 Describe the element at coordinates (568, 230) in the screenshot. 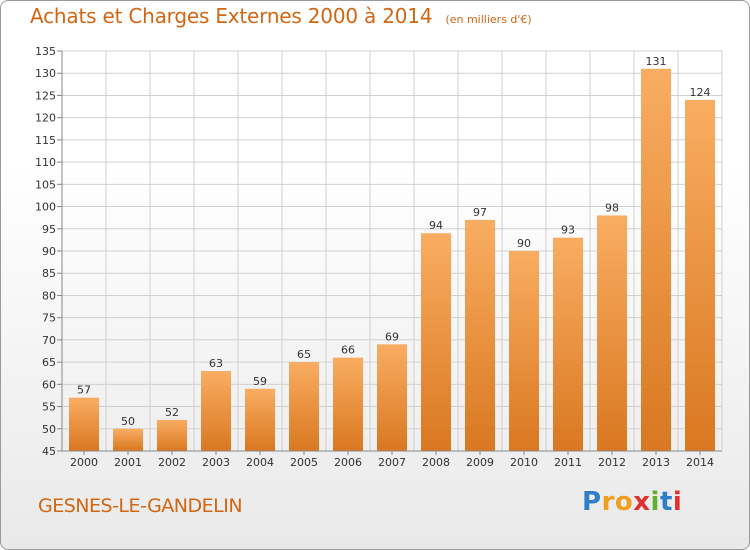

I see `data-label: 93` at that location.